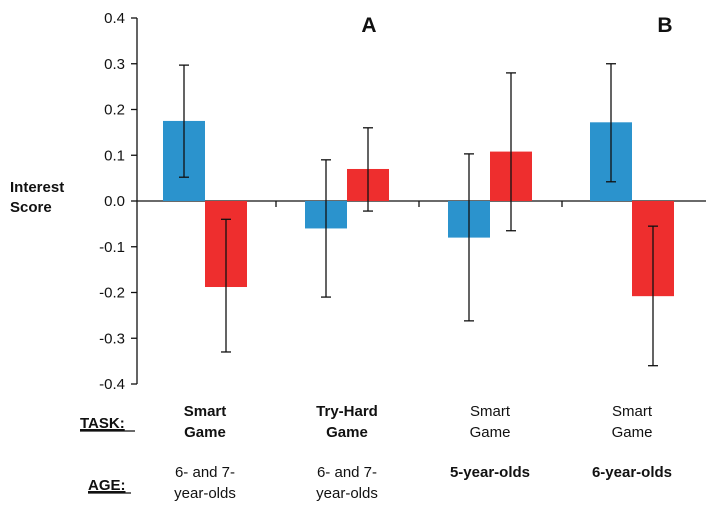  Describe the element at coordinates (114, 64) in the screenshot. I see `y-tick-label: 0.3` at that location.